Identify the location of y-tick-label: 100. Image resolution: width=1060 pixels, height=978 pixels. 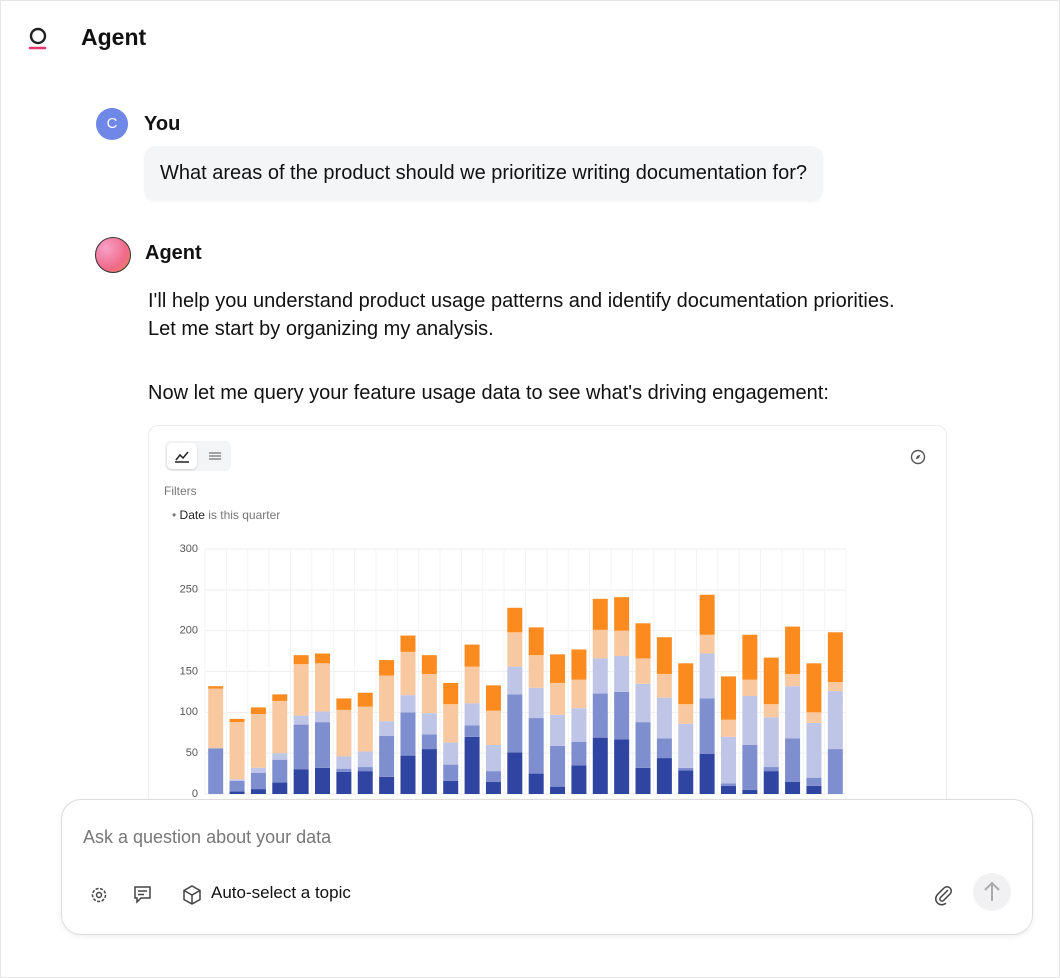
(189, 712).